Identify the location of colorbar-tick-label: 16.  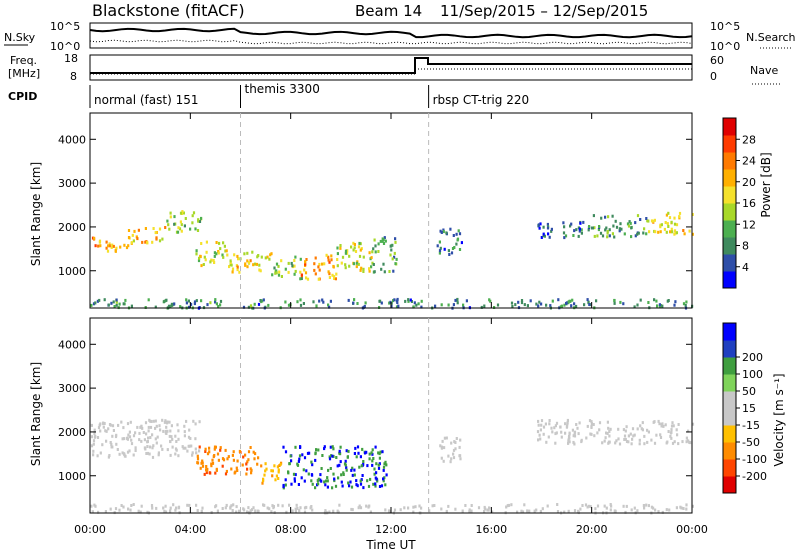
(749, 203).